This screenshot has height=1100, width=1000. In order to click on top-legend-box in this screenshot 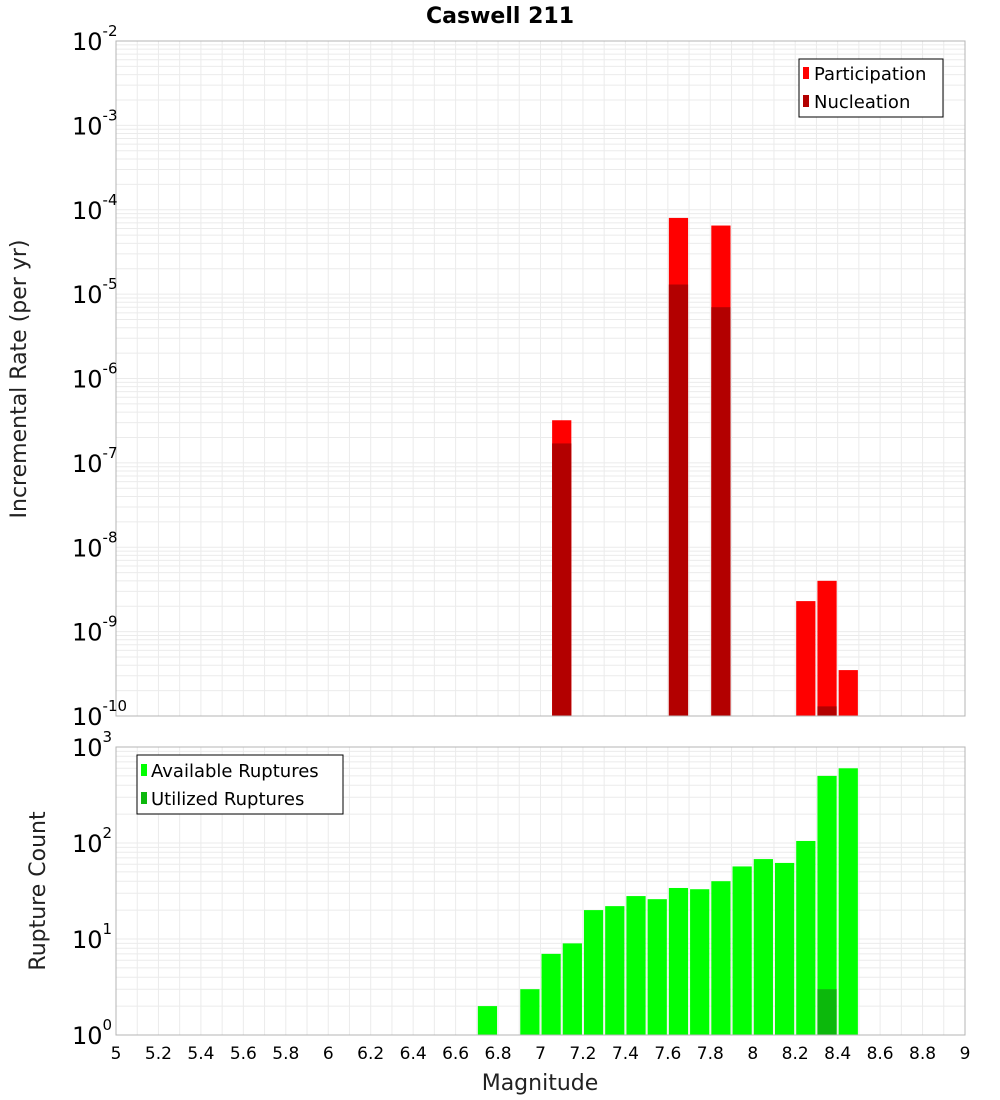, I will do `click(871, 88)`.